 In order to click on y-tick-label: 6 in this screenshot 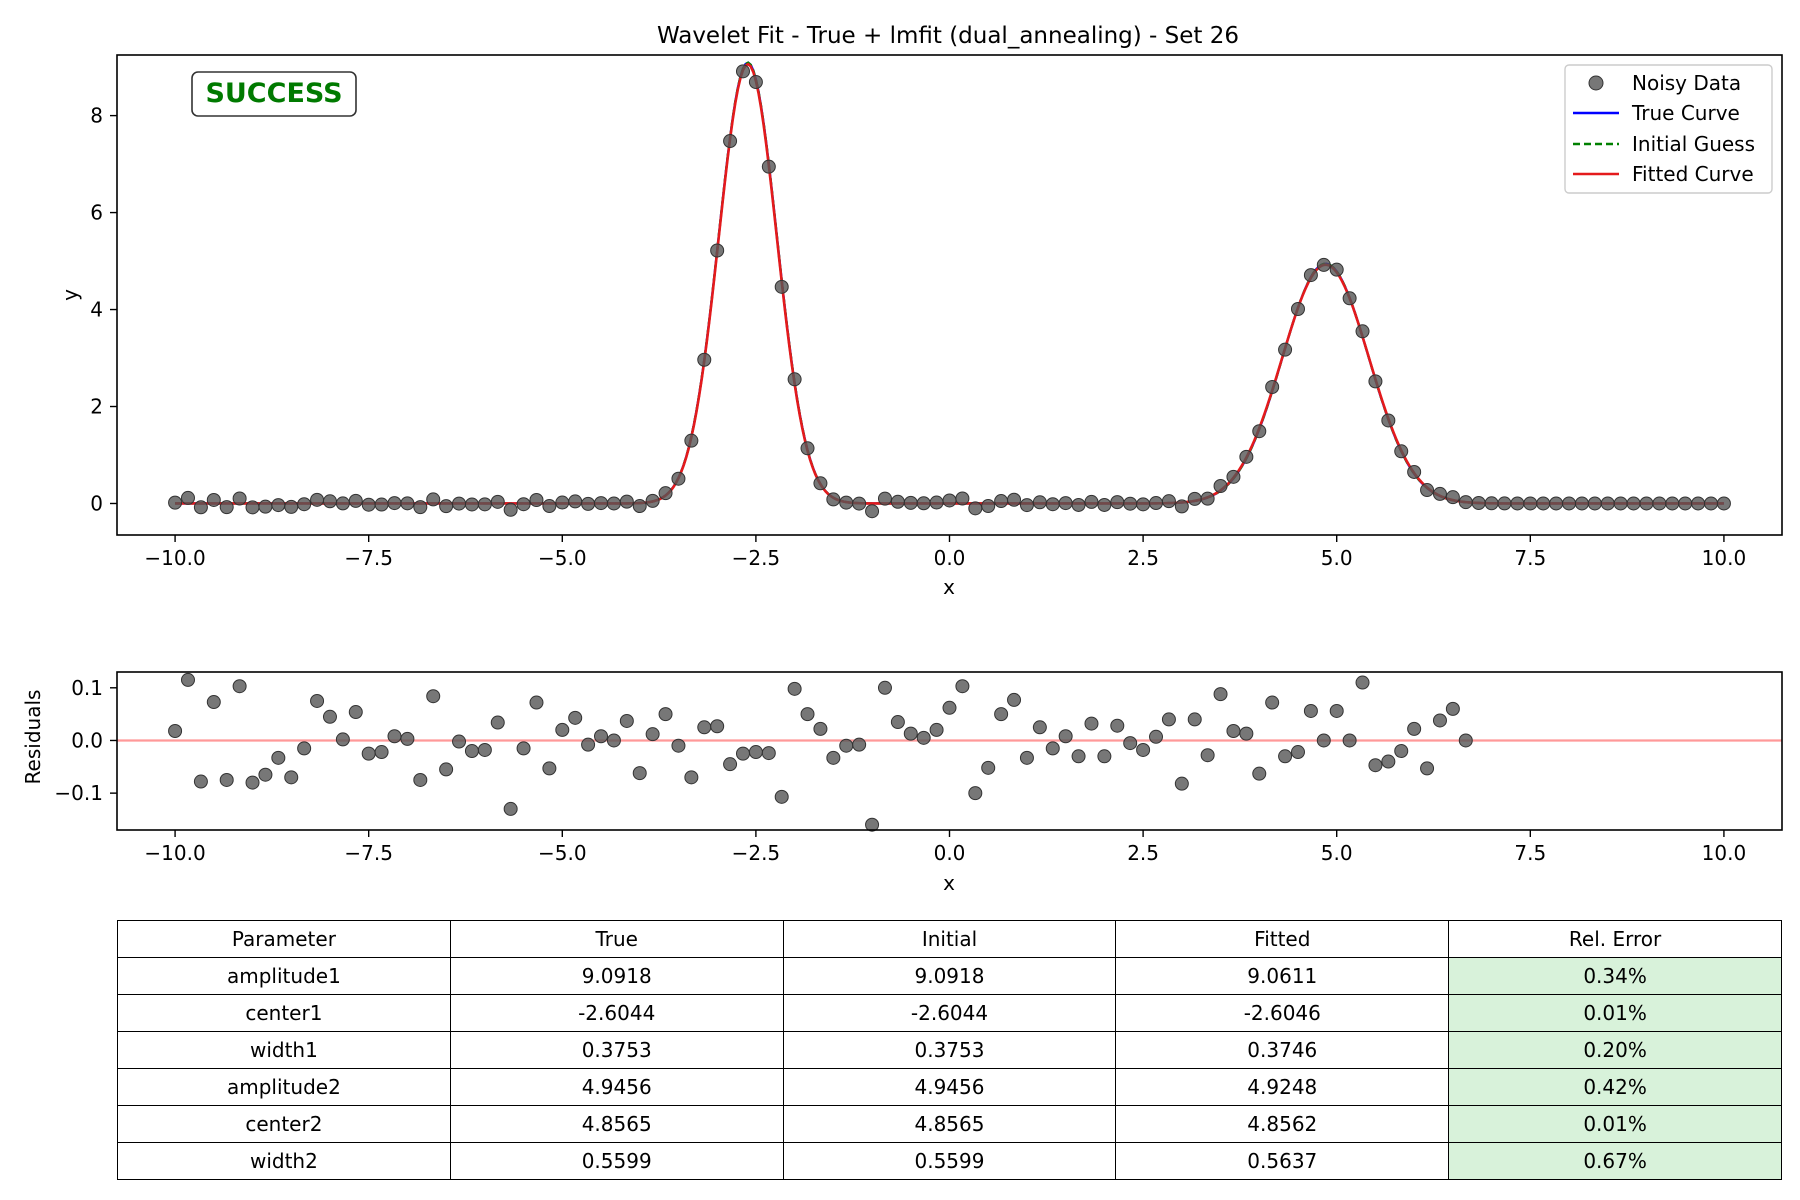, I will do `click(96, 213)`.